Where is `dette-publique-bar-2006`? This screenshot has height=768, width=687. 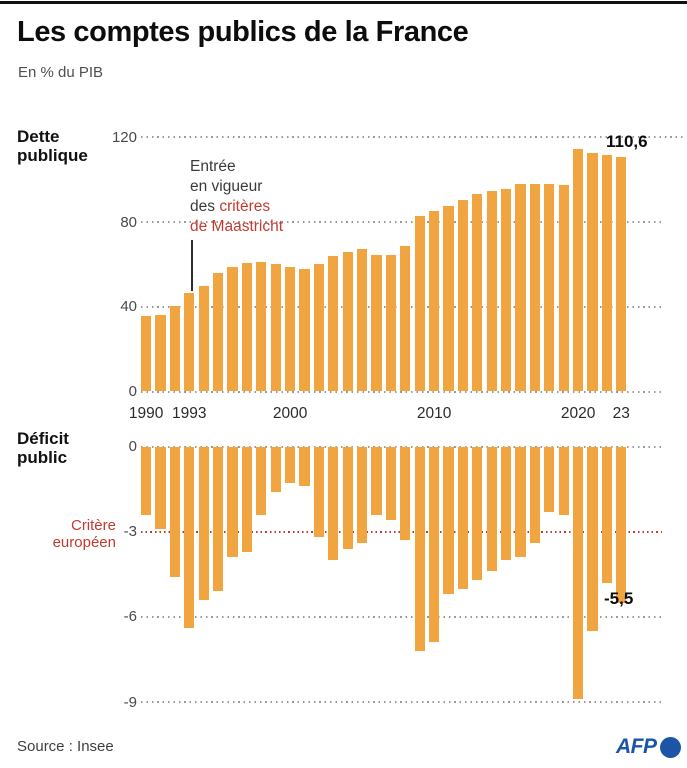 dette-publique-bar-2006 is located at coordinates (376, 323).